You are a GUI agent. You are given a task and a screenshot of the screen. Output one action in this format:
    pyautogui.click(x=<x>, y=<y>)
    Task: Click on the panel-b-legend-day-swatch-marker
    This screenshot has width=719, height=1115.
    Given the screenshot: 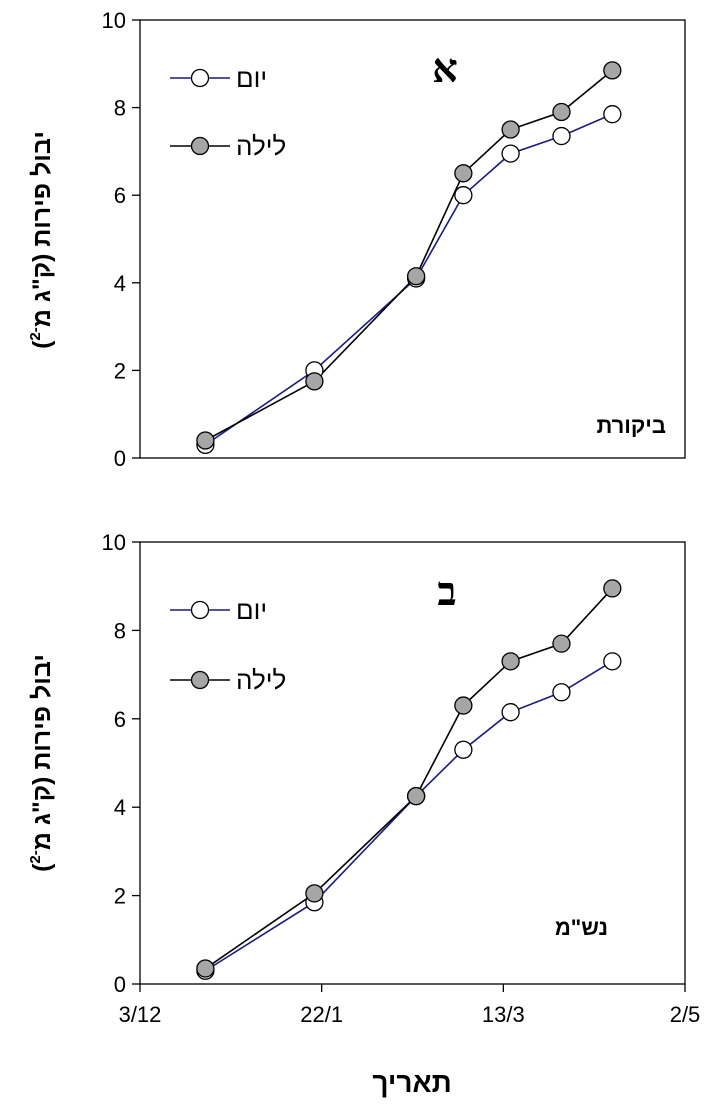 What is the action you would take?
    pyautogui.click(x=200, y=610)
    